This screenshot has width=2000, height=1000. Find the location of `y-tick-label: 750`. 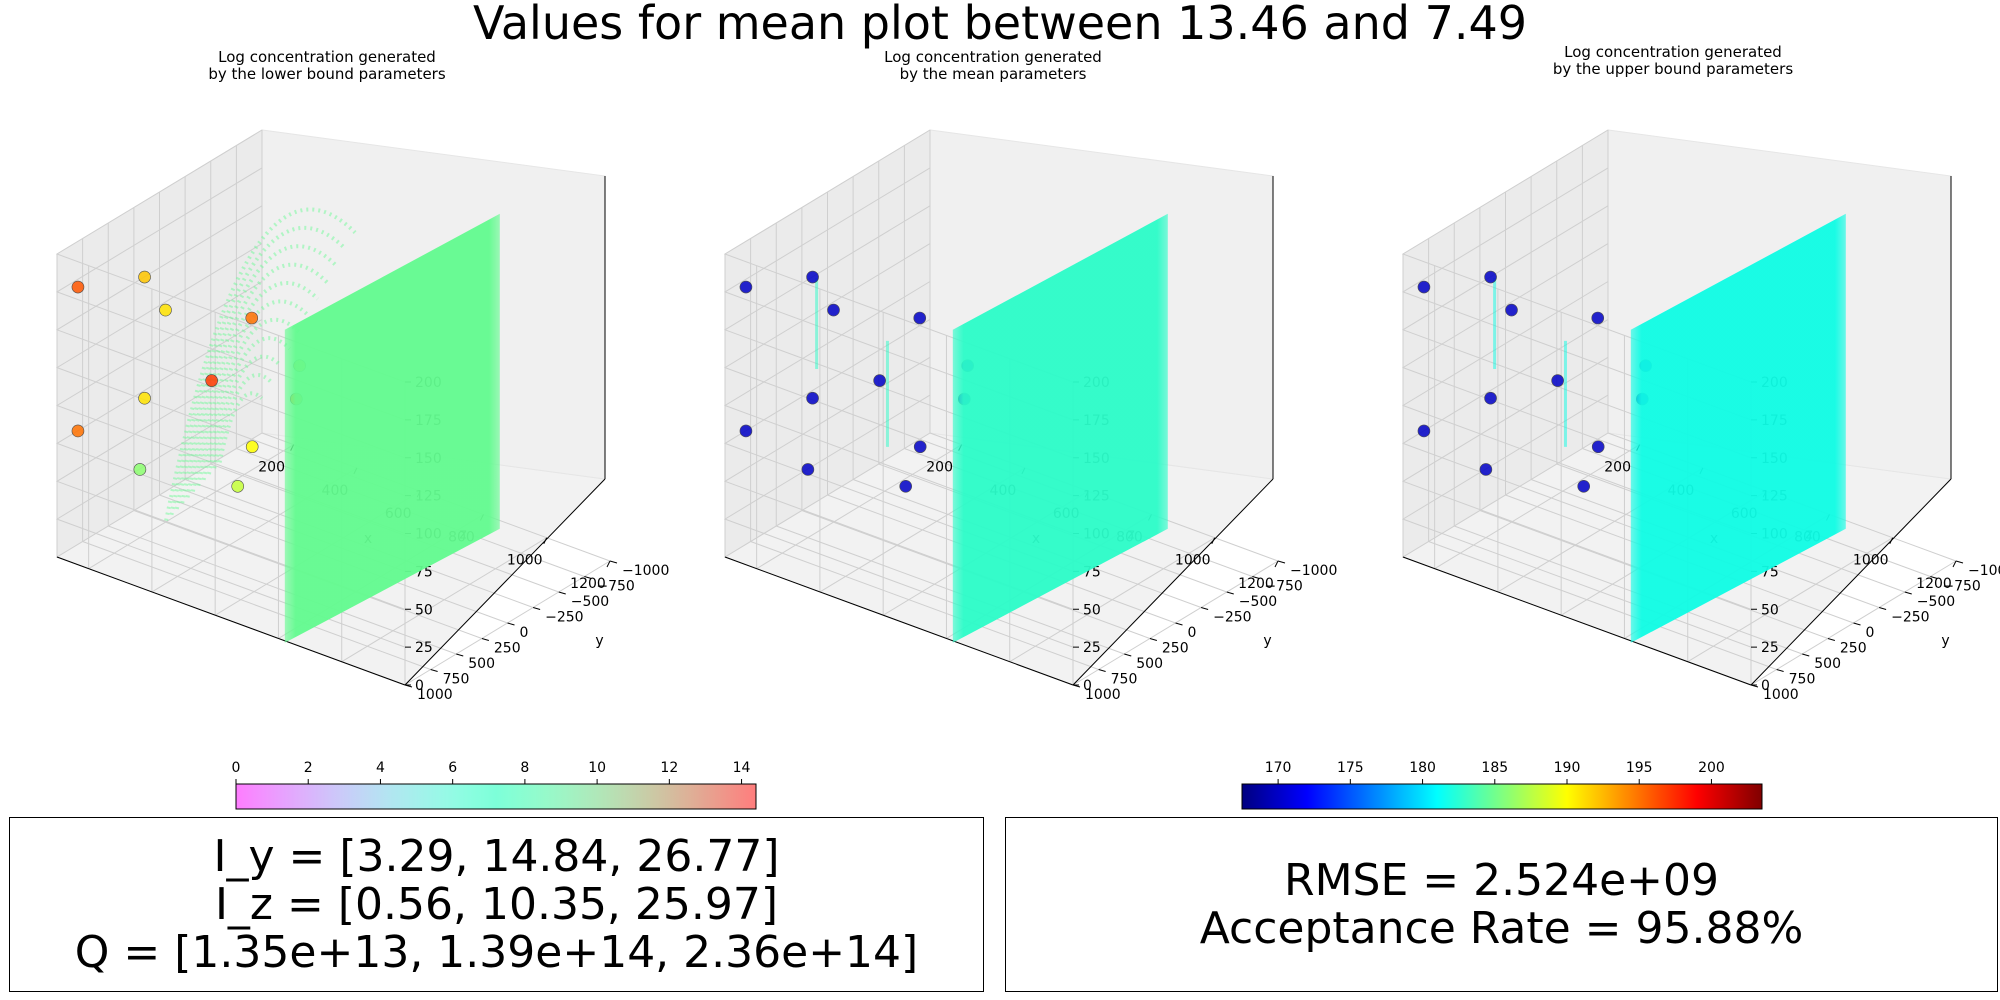

y-tick-label: 750 is located at coordinates (1124, 680).